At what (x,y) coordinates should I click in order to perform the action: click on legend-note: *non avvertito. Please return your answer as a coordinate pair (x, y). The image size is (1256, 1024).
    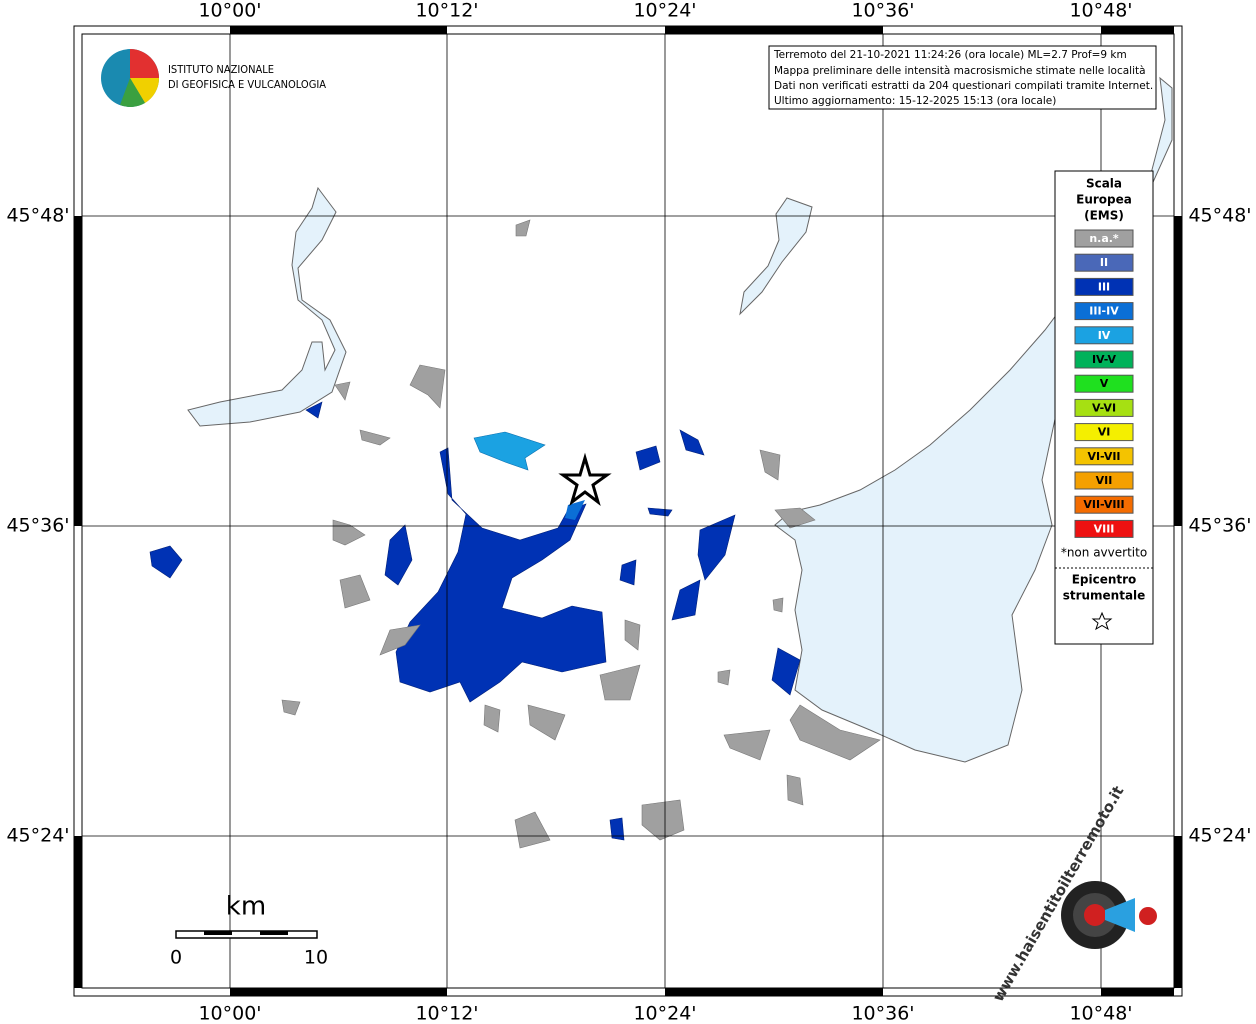
    Looking at the image, I should click on (1104, 553).